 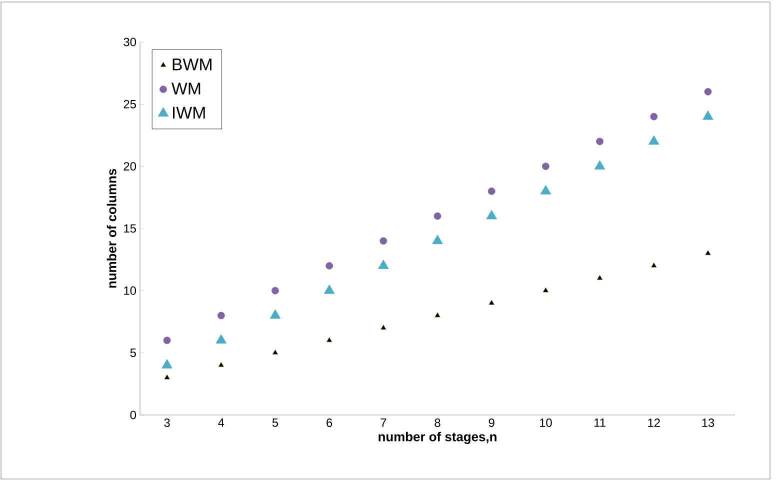 I want to click on x-axis-title: number of stages,n, so click(x=437, y=438).